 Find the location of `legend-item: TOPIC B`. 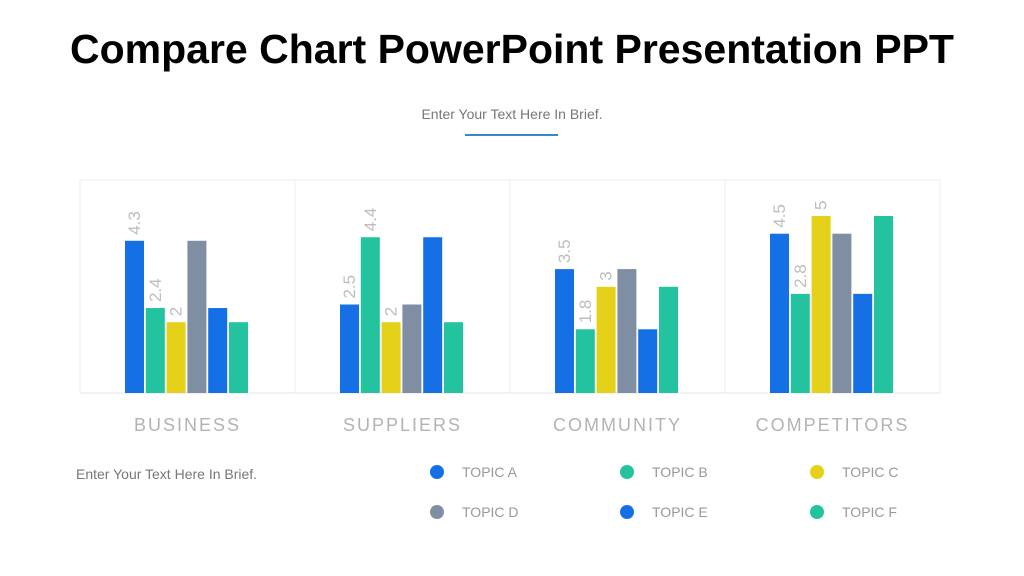

legend-item: TOPIC B is located at coordinates (664, 472).